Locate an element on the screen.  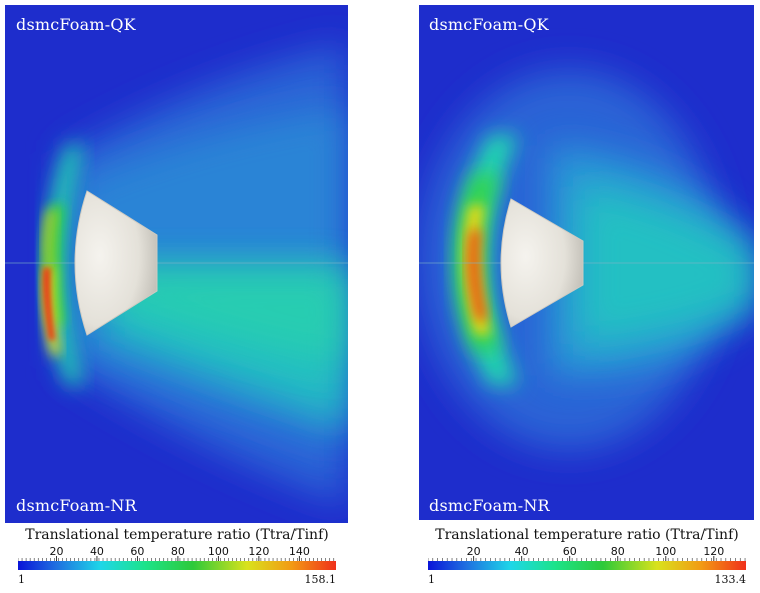
left-top-label: dsmcFoam-QK is located at coordinates (76, 24).